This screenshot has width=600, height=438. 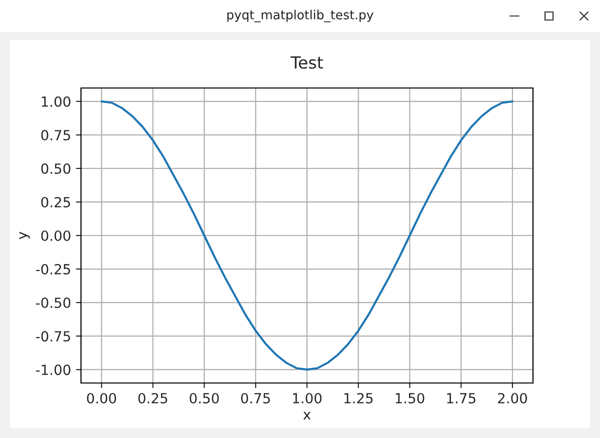 I want to click on y-tick-label: 0.50, so click(x=55, y=168).